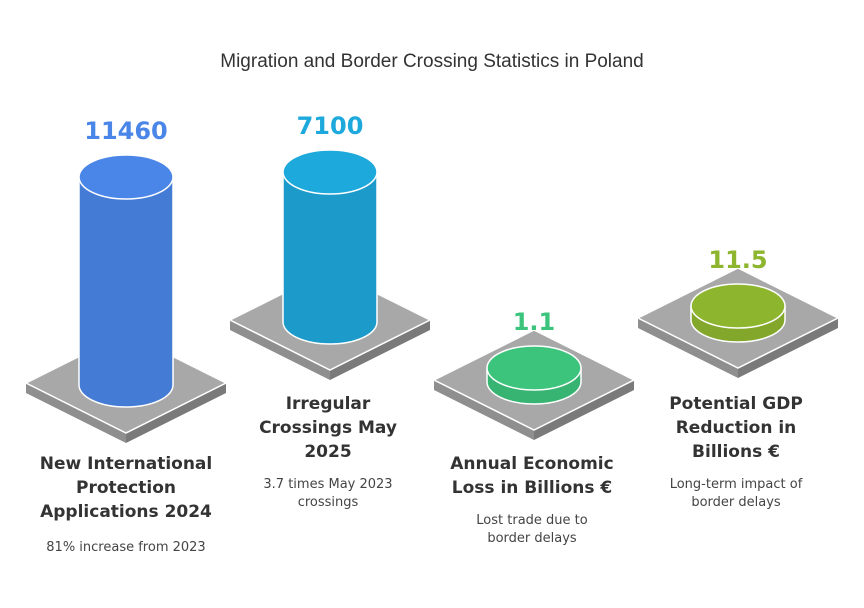 This screenshot has height=608, width=864. What do you see at coordinates (534, 322) in the screenshot?
I see `value-label-3: 1.1` at bounding box center [534, 322].